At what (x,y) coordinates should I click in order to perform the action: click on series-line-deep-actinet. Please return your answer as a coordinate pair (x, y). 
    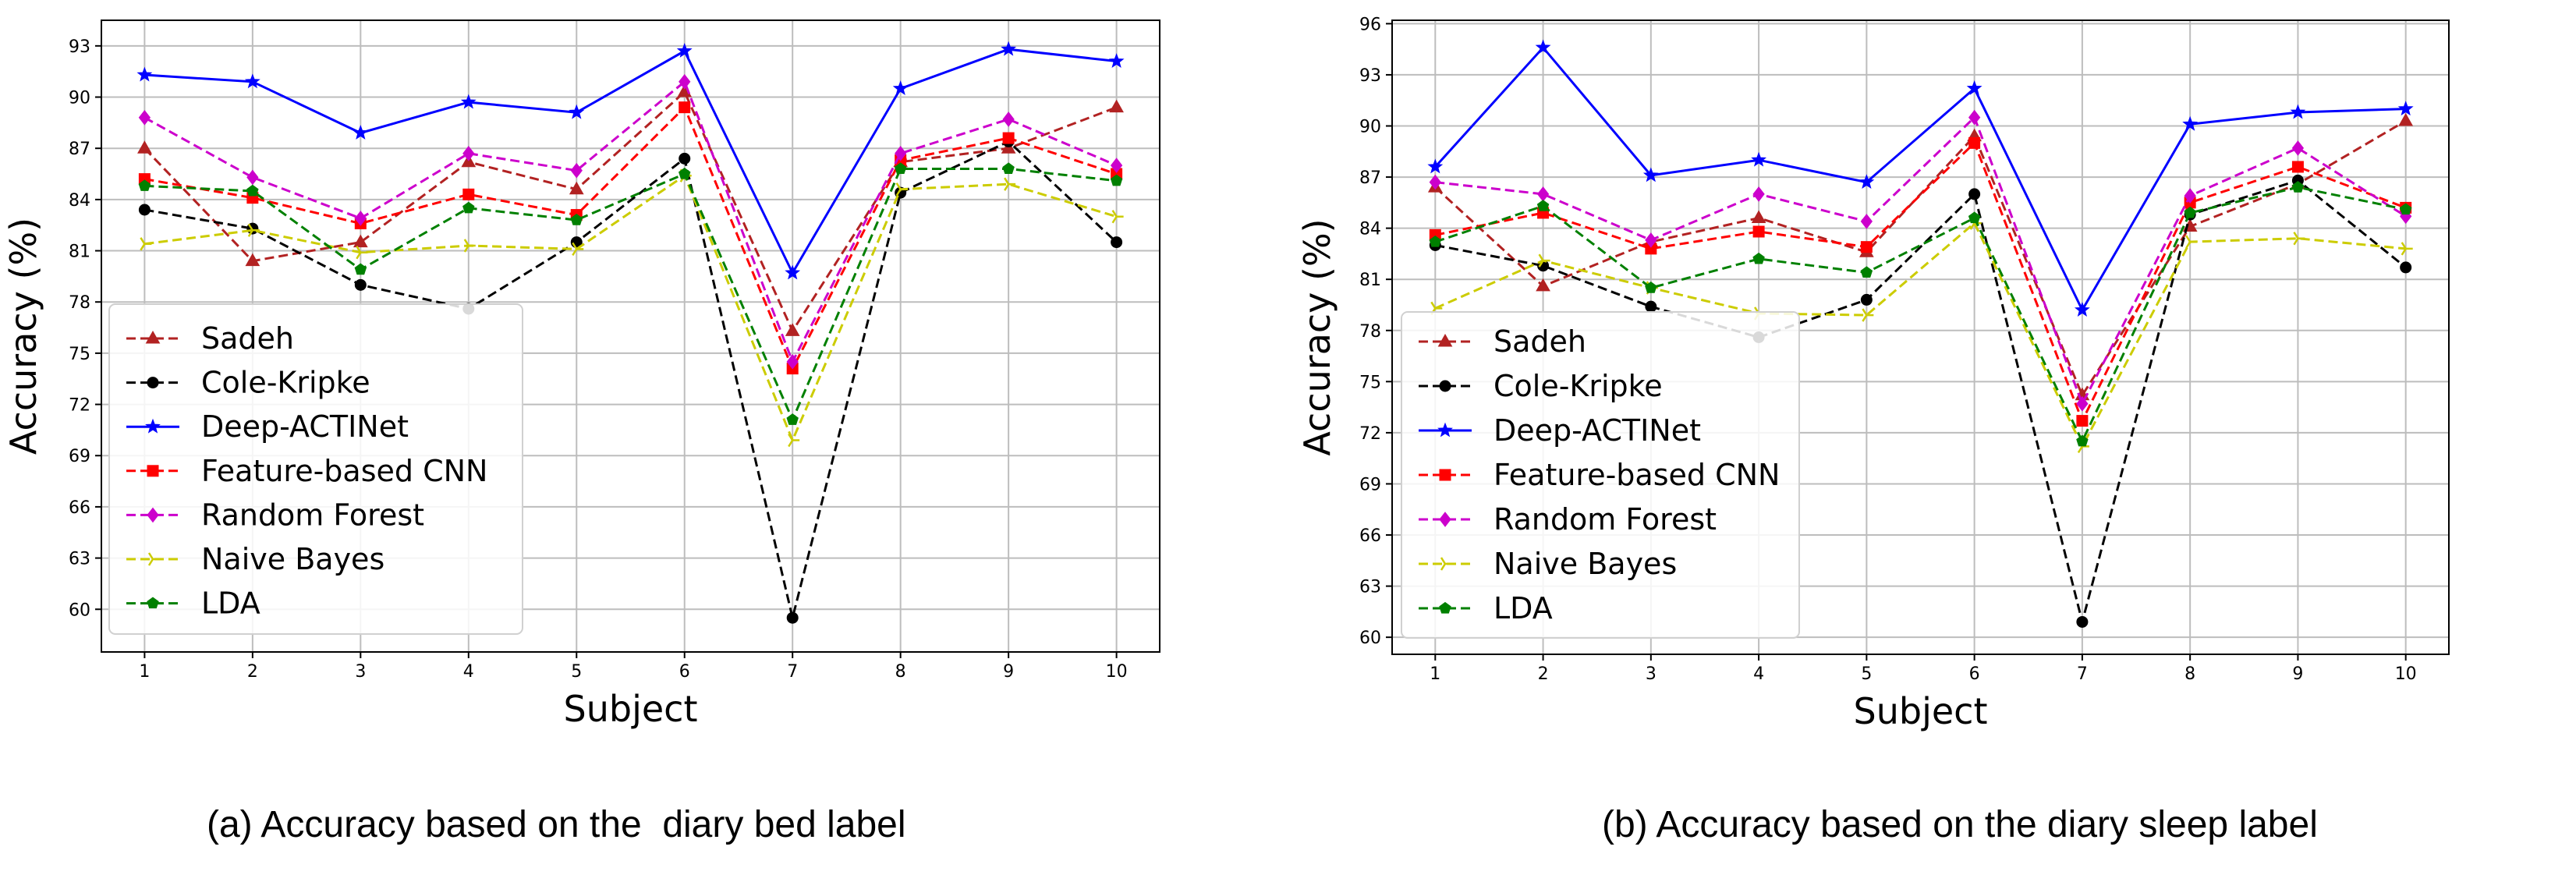
    Looking at the image, I should click on (630, 162).